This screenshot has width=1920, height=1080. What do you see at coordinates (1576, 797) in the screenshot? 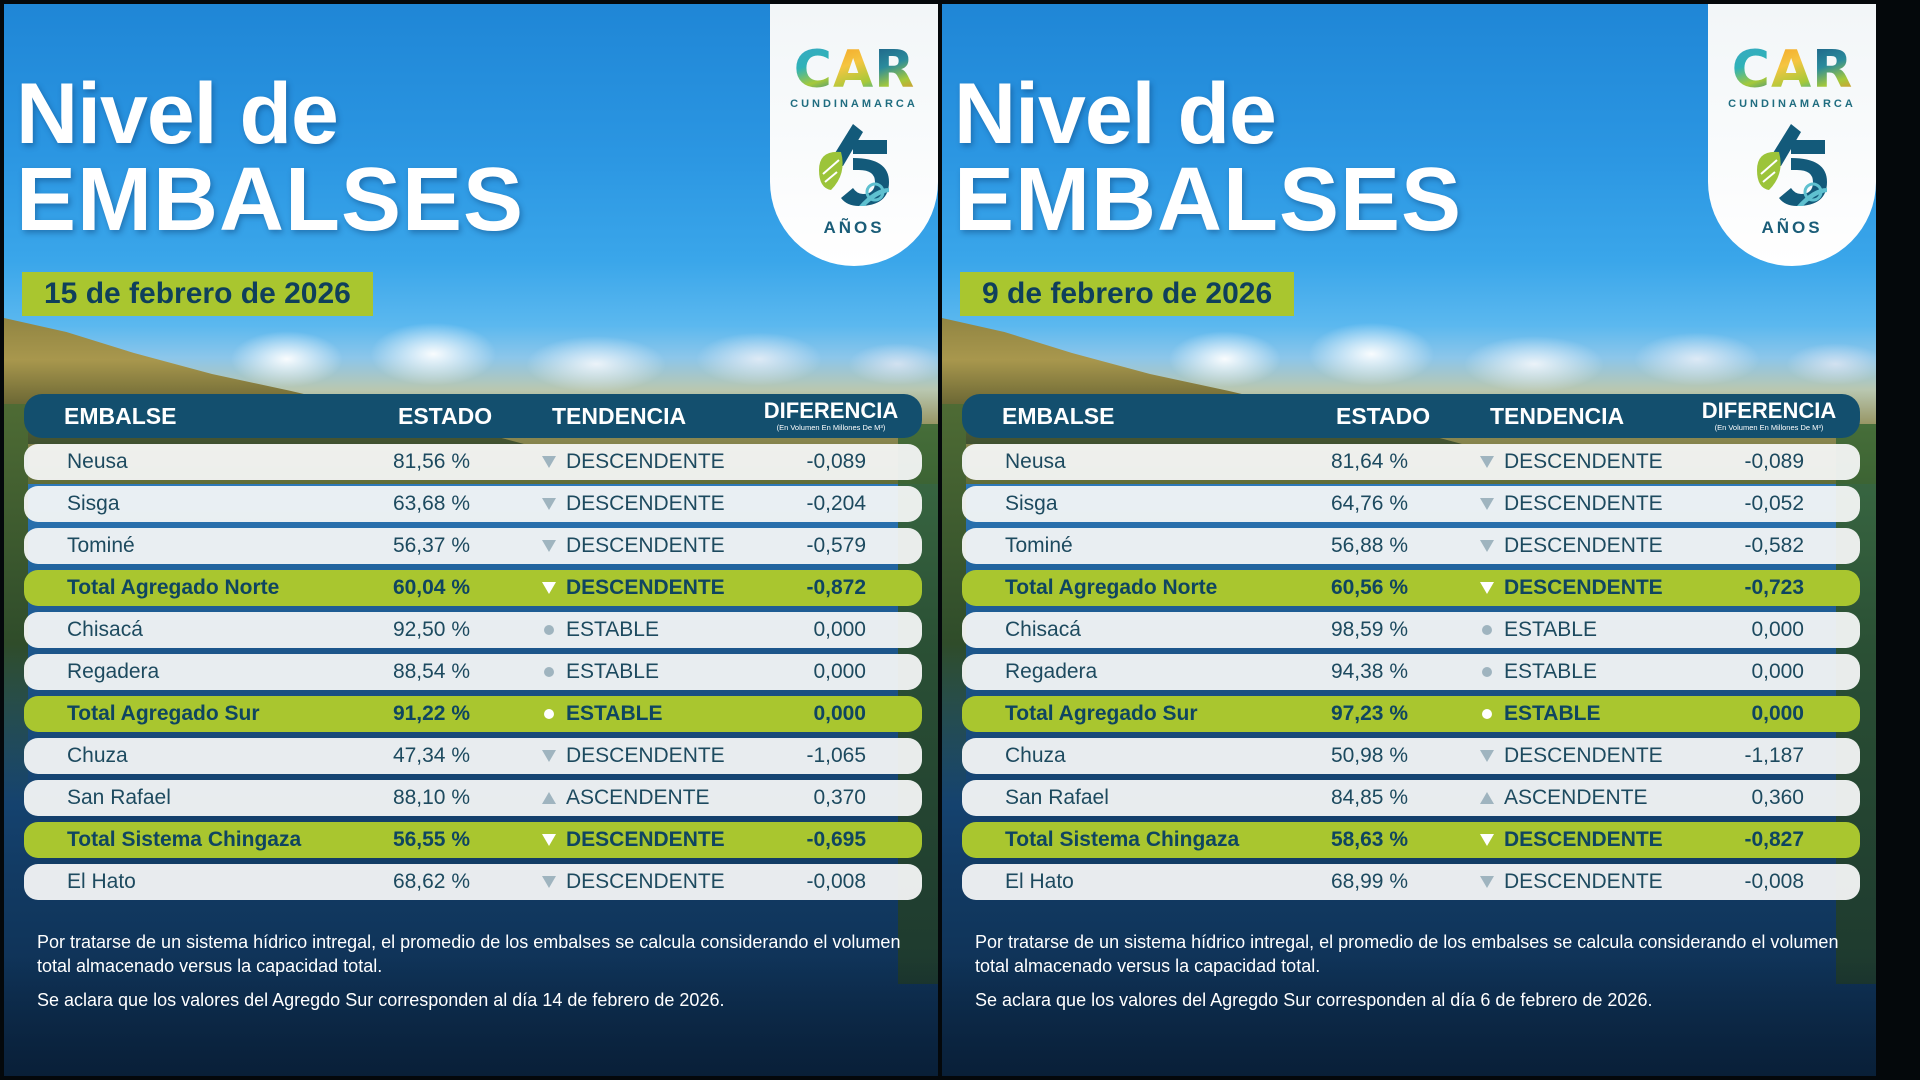
I see `reservoir-tendencia-label: ASCENDENTE` at bounding box center [1576, 797].